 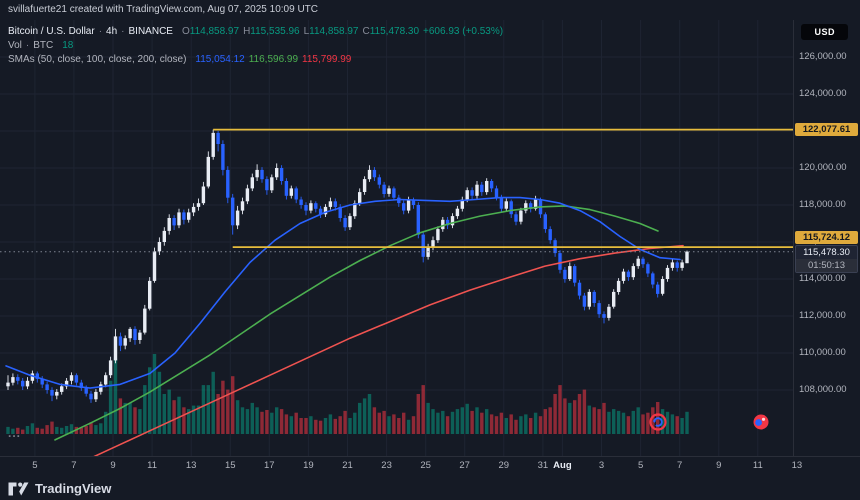 I want to click on last-price-value: 115,478.30, so click(x=826, y=252).